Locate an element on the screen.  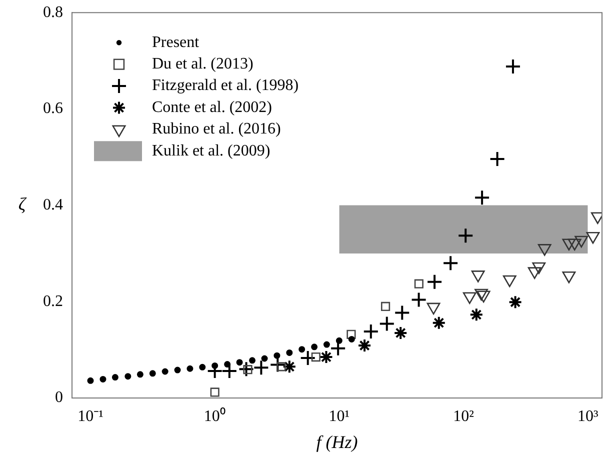
x-tick-label: 10³ is located at coordinates (587, 416).